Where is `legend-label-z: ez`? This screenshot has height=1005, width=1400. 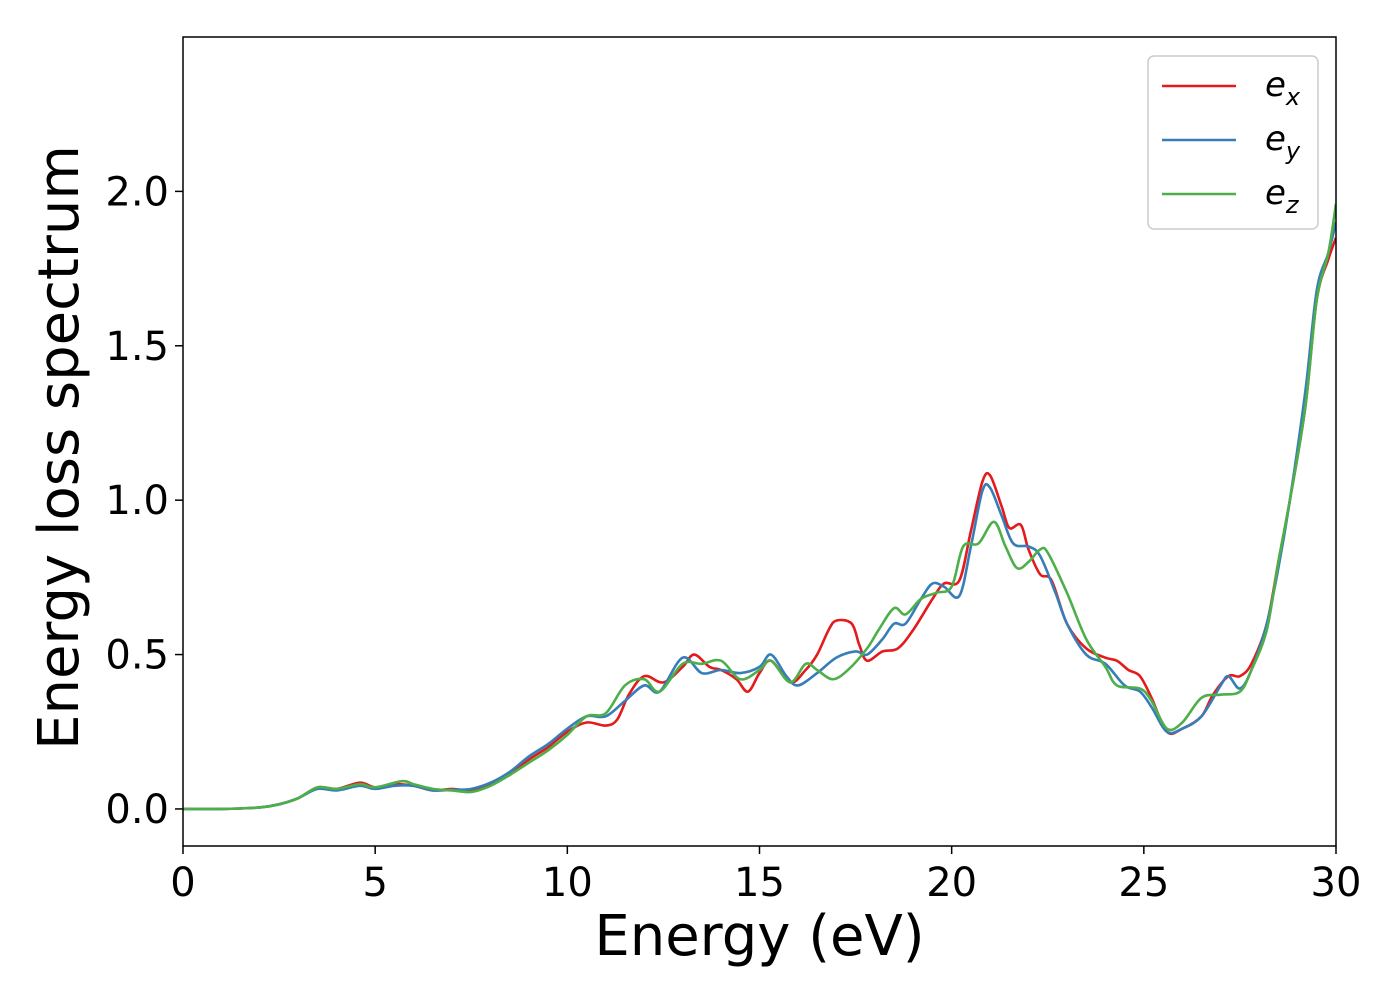
legend-label-z: ez is located at coordinates (1282, 196).